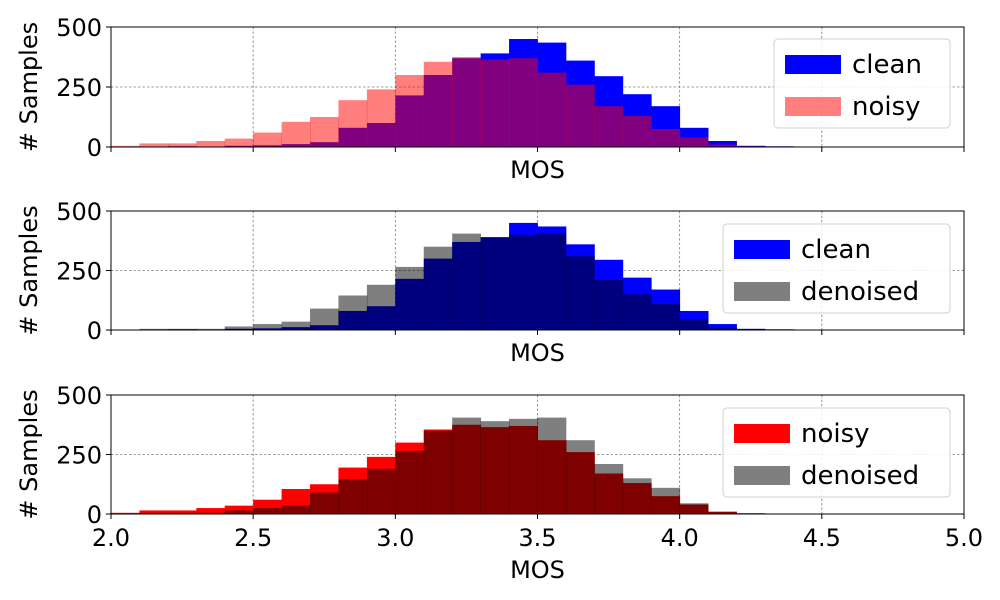  What do you see at coordinates (836, 268) in the screenshot?
I see `legend: clean denoised` at bounding box center [836, 268].